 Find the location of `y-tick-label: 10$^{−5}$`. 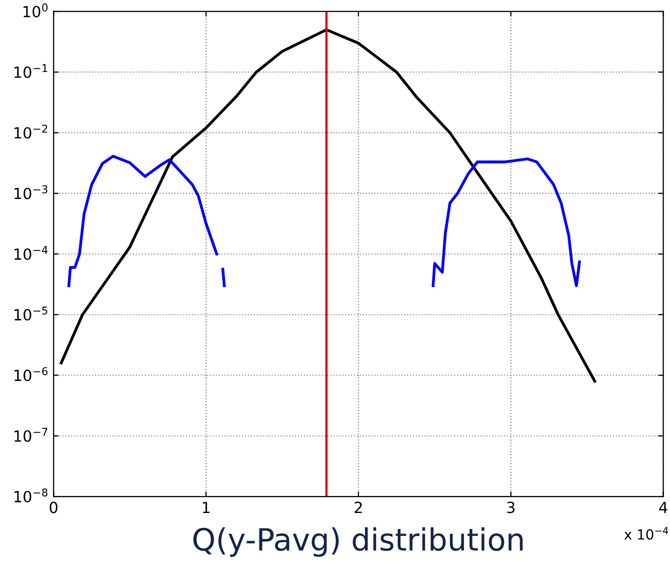

y-tick-label: 10$^{−5}$ is located at coordinates (31, 313).